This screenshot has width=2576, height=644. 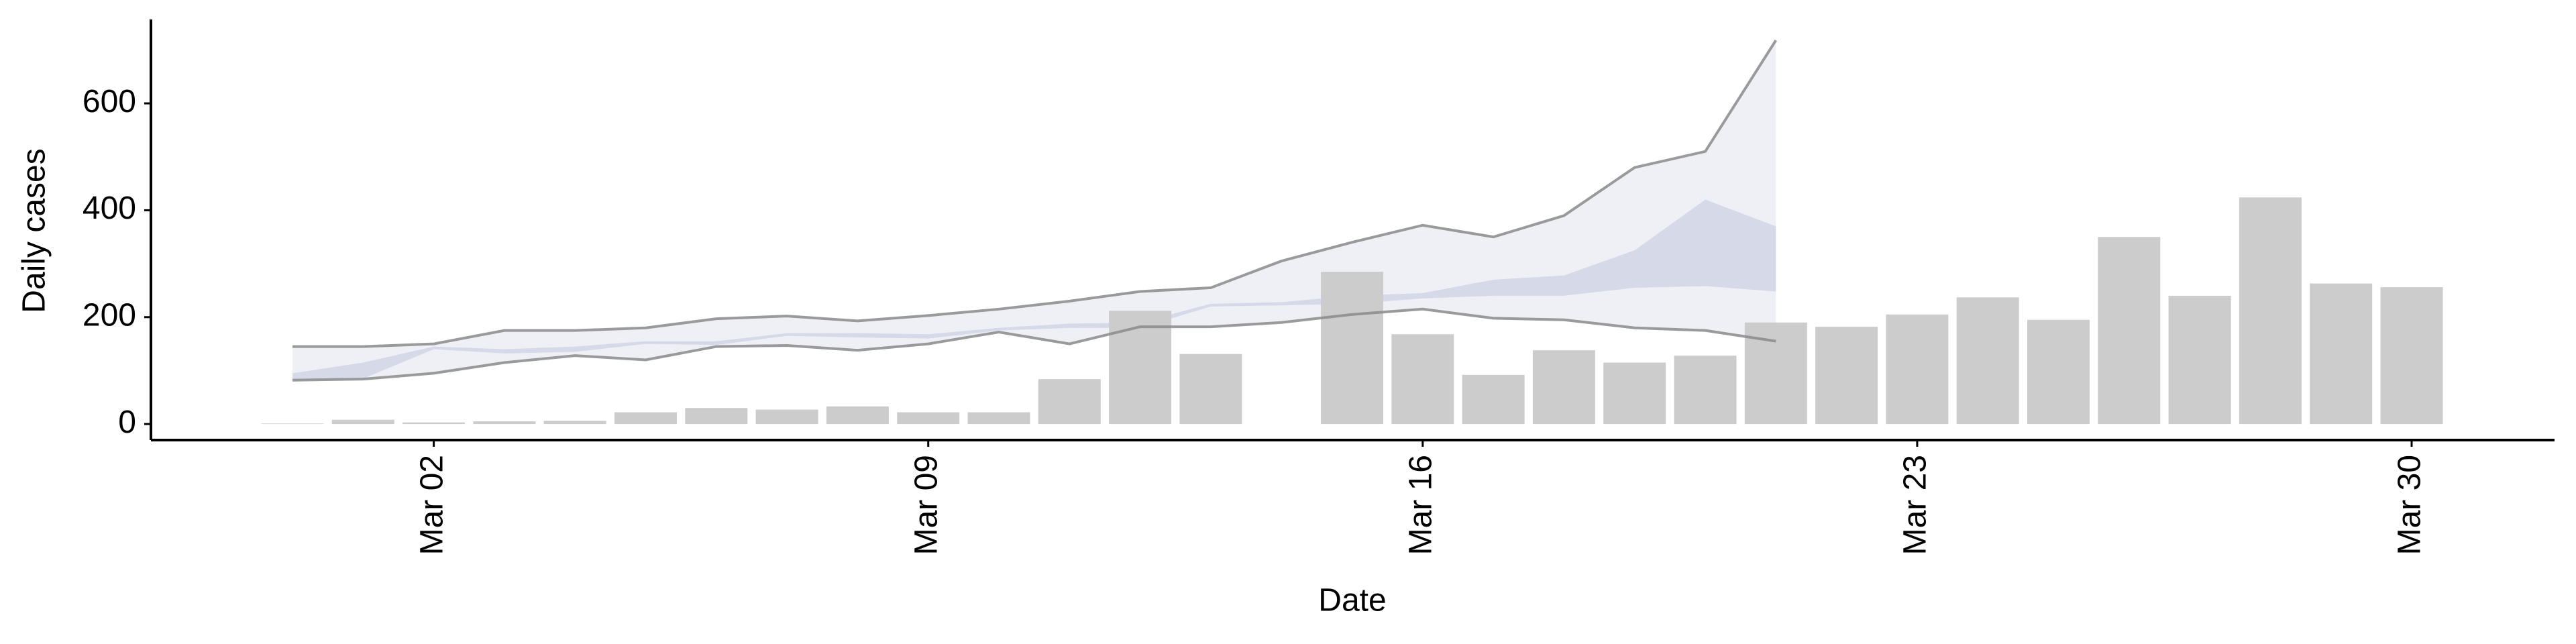 I want to click on x-tick-label: Mar 16, so click(x=1420, y=505).